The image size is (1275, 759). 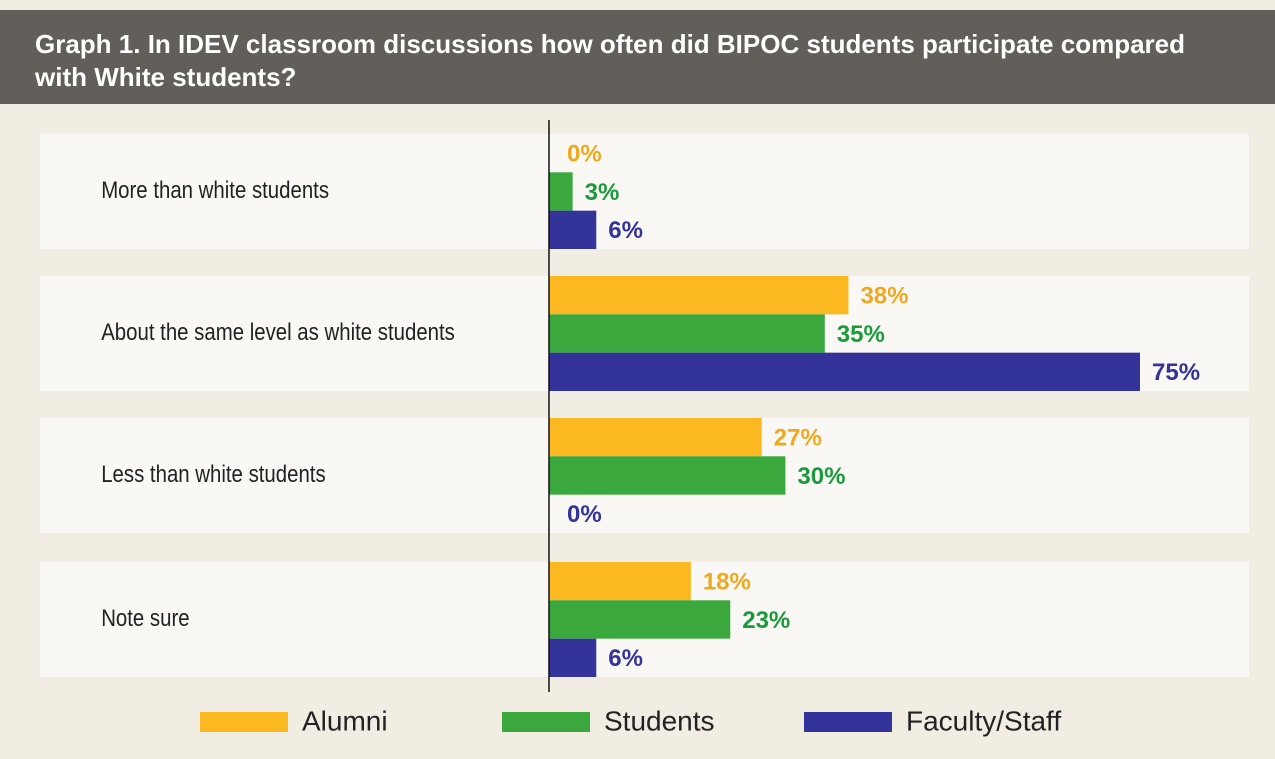 What do you see at coordinates (766, 620) in the screenshot?
I see `value-label: 23%` at bounding box center [766, 620].